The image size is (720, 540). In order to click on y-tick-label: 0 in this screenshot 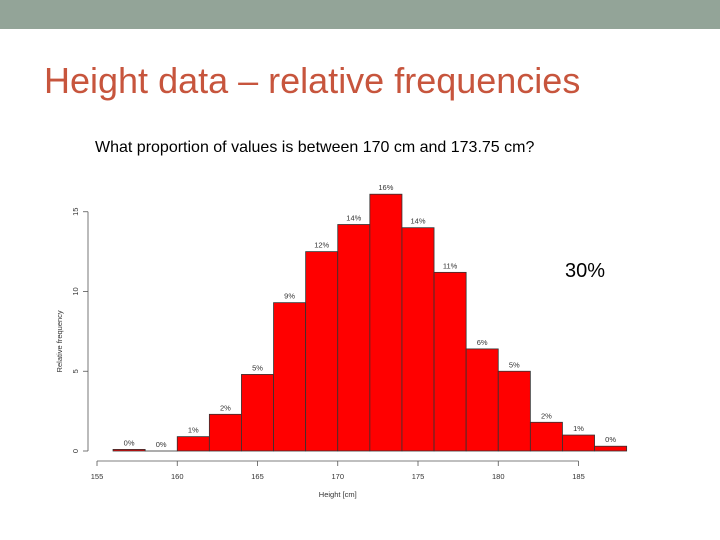, I will do `click(75, 451)`.